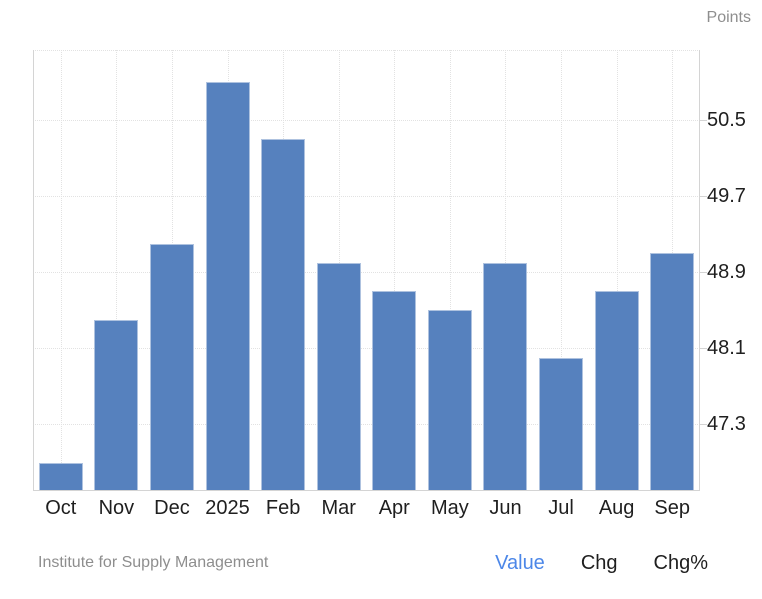 The image size is (762, 599). I want to click on x-axis-label-dec: Dec, so click(172, 508).